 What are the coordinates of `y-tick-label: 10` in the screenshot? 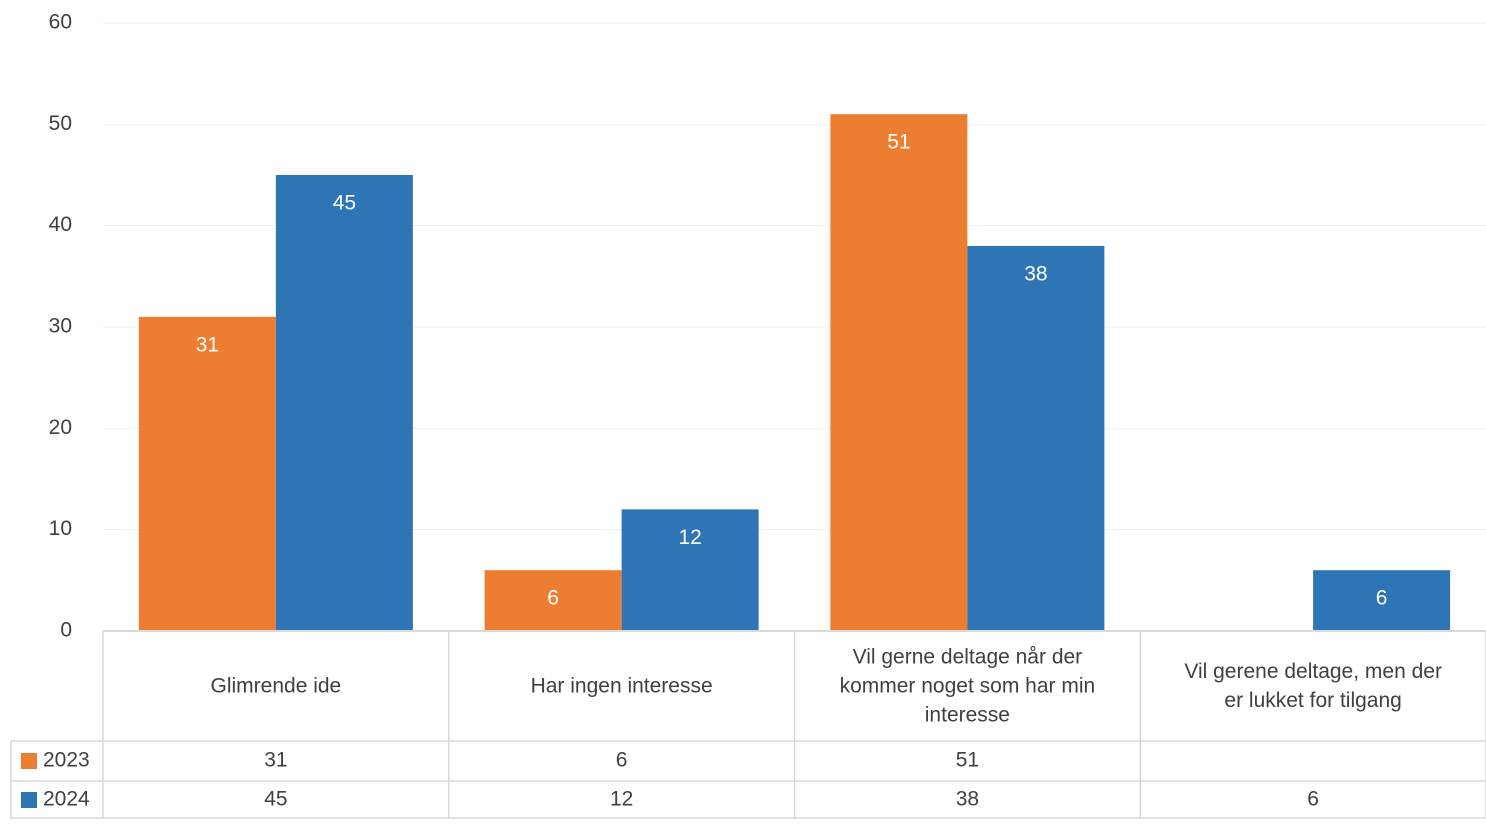 It's located at (60, 528).